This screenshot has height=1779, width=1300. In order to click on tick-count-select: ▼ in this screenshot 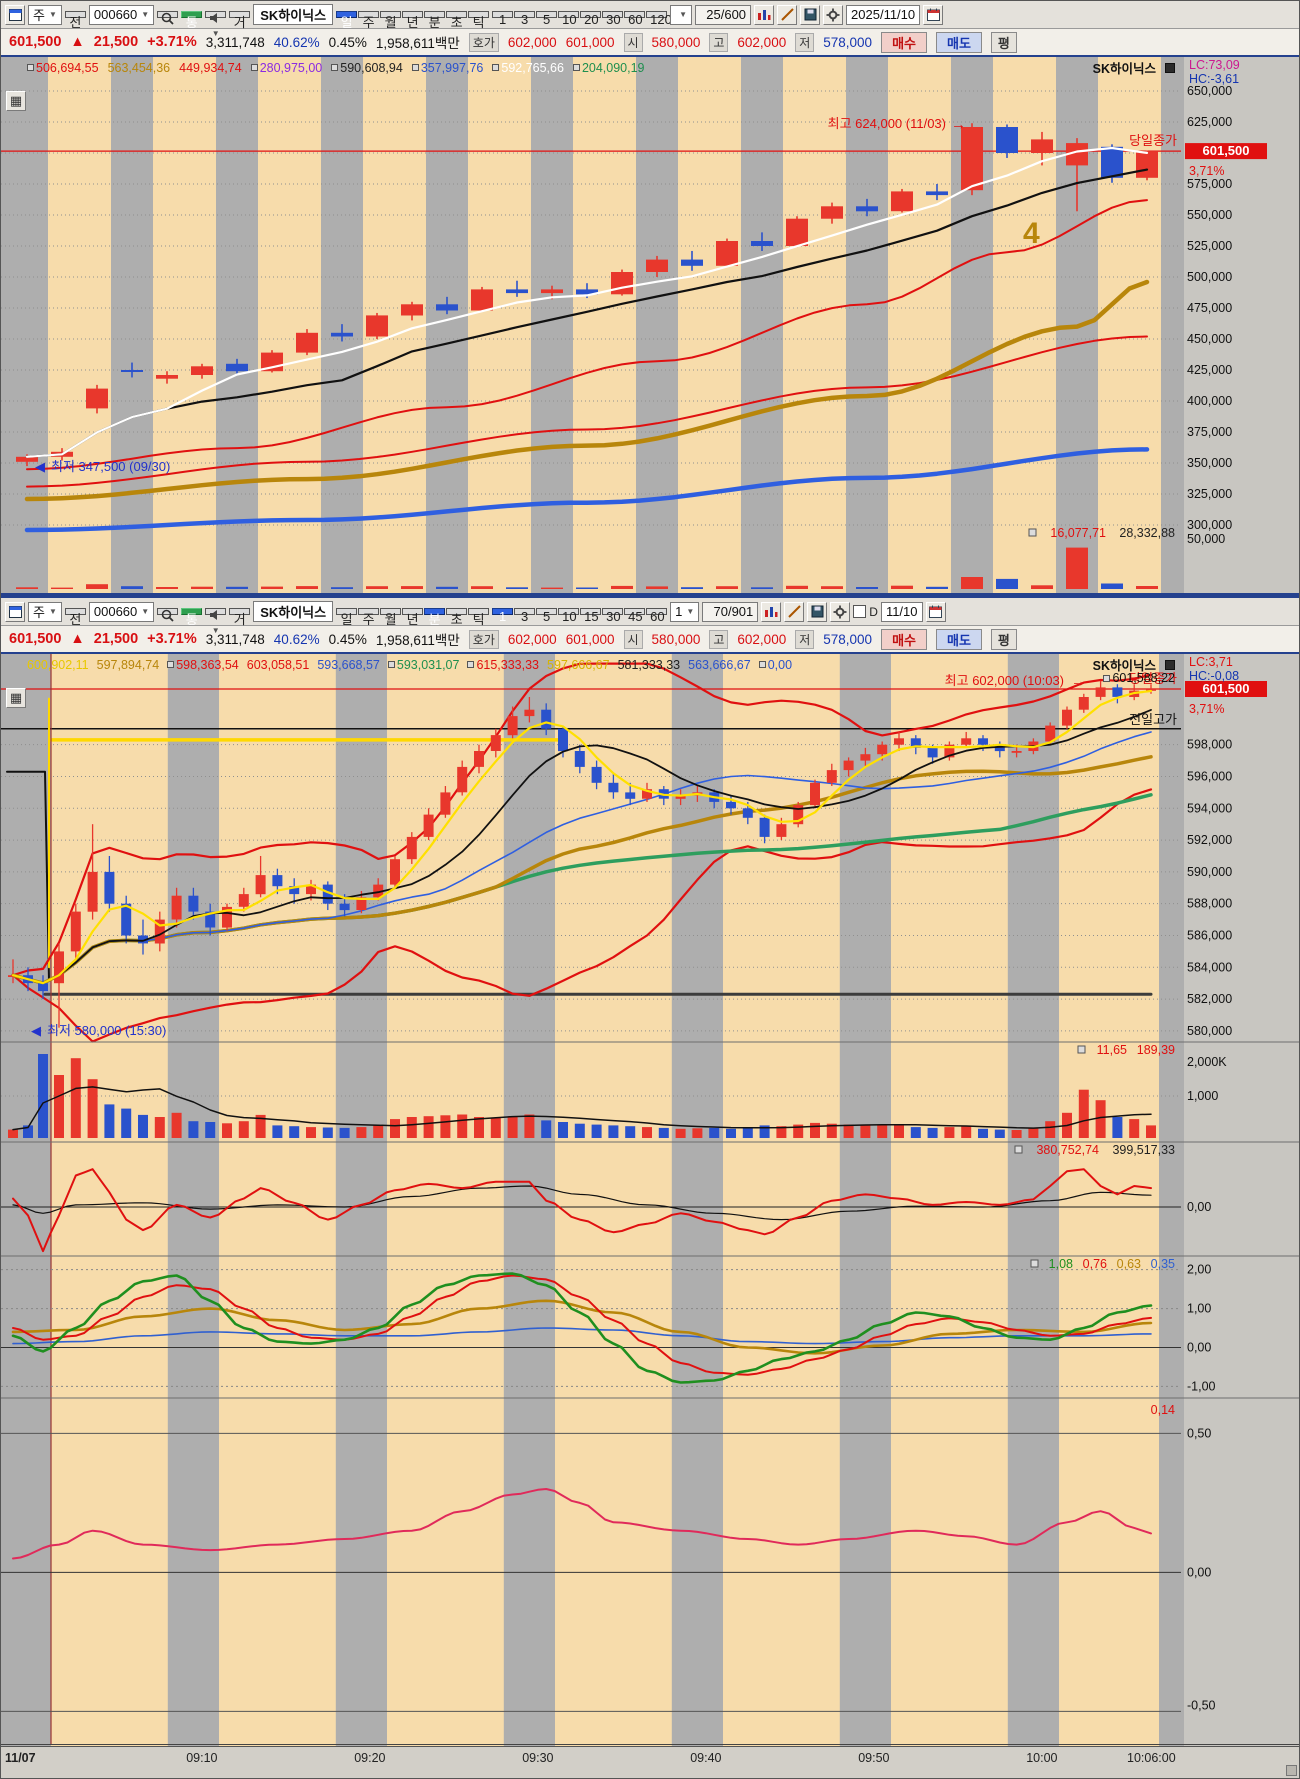, I will do `click(681, 14)`.